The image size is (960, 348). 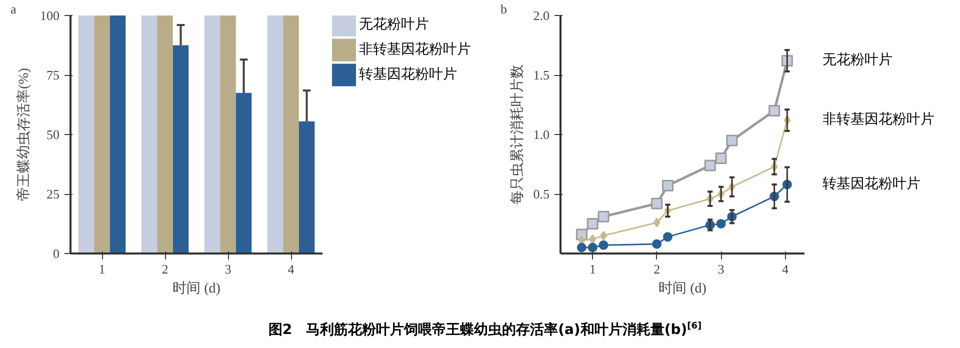 What do you see at coordinates (56, 253) in the screenshot?
I see `y-tick-label: 0` at bounding box center [56, 253].